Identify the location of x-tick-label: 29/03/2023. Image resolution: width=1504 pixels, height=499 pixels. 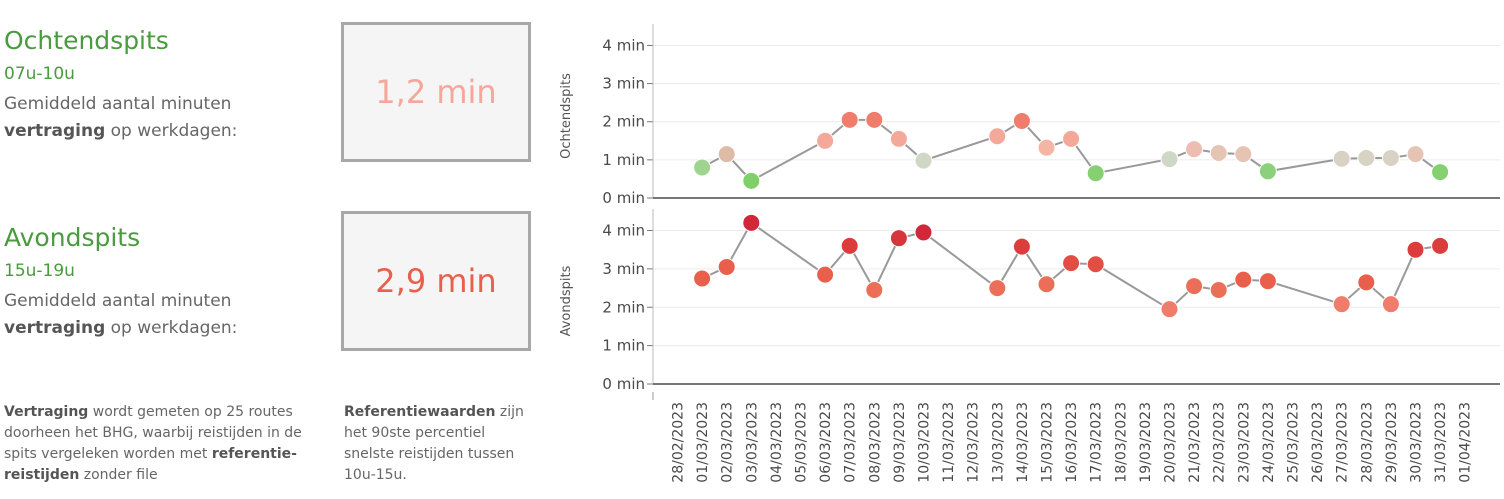
(1392, 442).